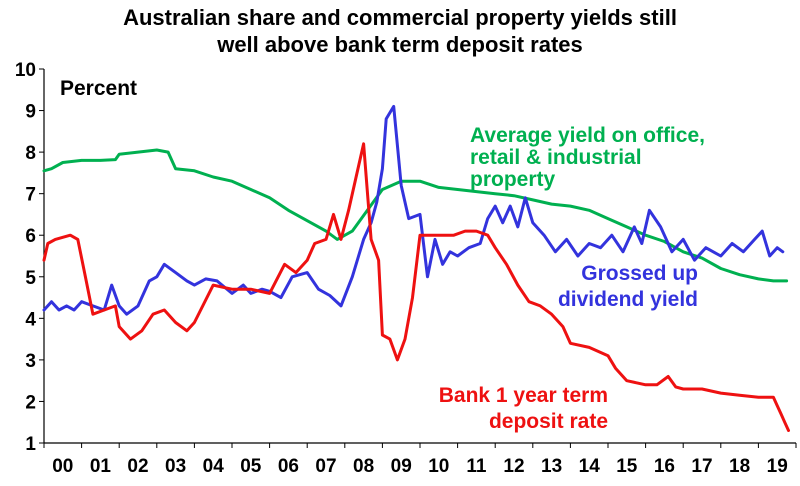  What do you see at coordinates (30, 236) in the screenshot?
I see `y-tick-label: 6` at bounding box center [30, 236].